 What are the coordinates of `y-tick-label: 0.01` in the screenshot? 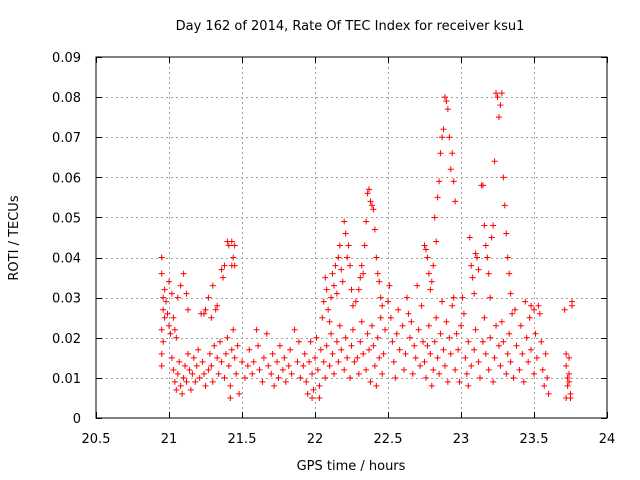 It's located at (66, 379).